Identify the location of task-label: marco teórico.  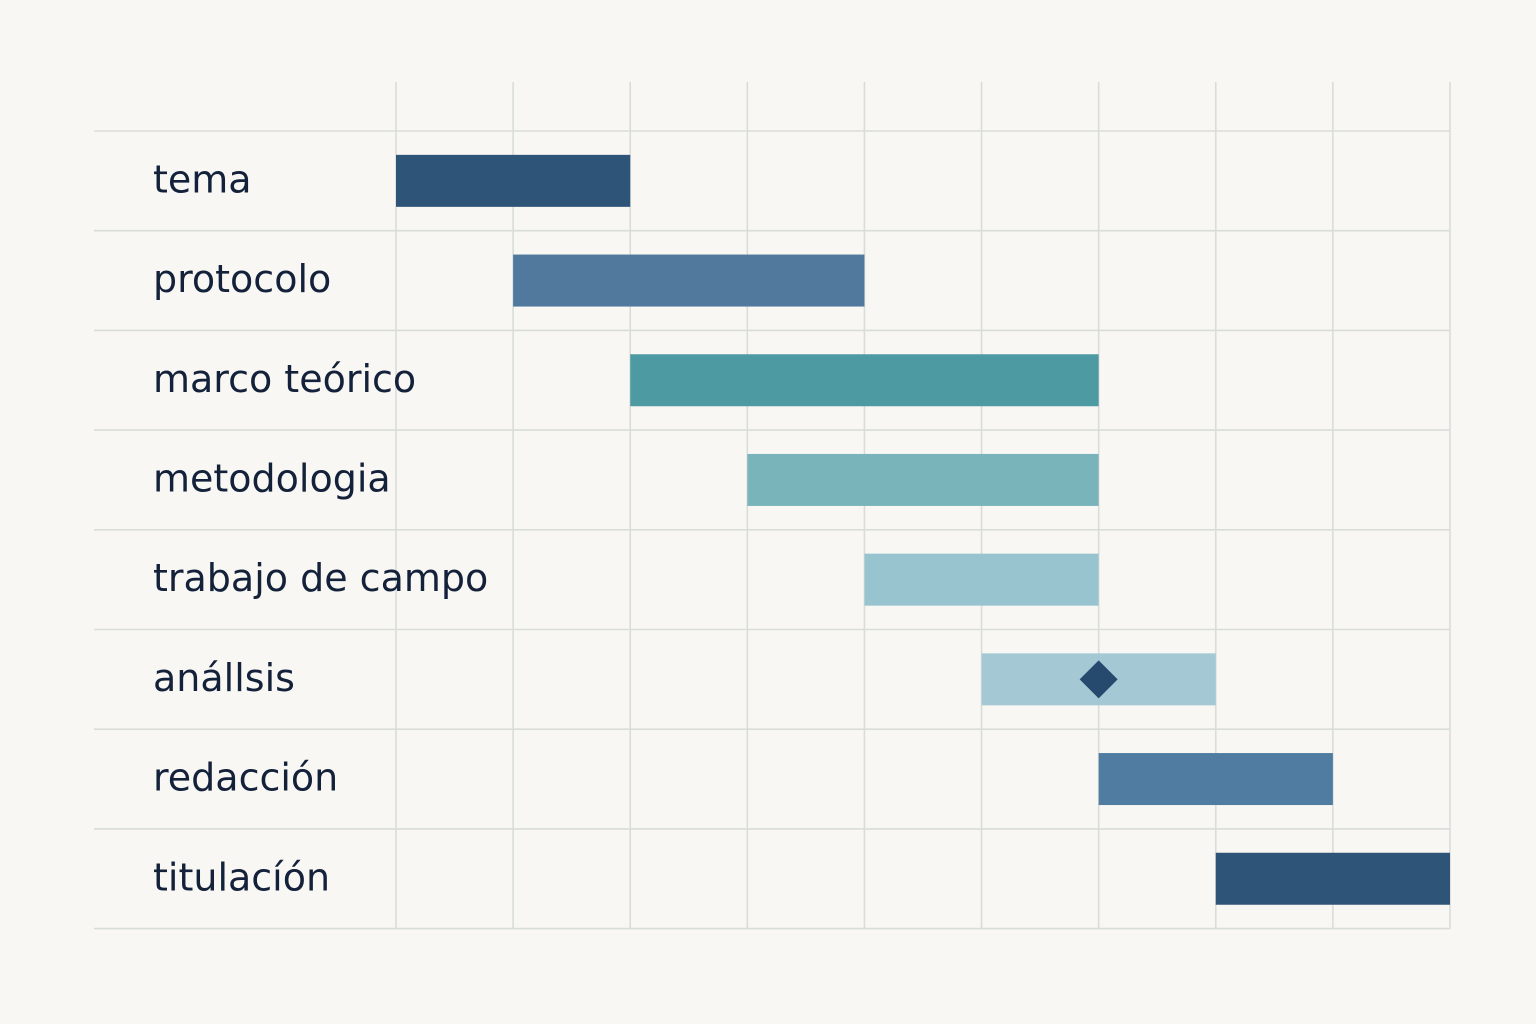
(284, 379).